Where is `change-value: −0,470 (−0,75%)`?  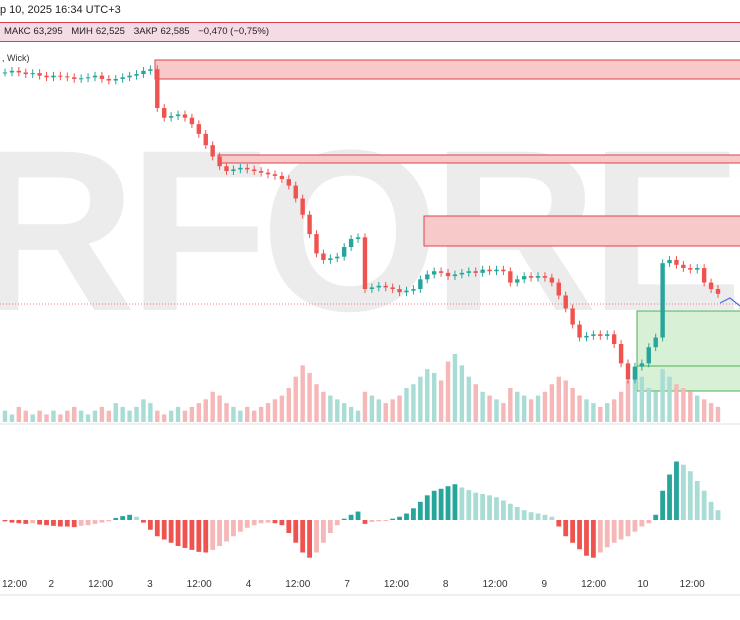
change-value: −0,470 (−0,75%) is located at coordinates (233, 31).